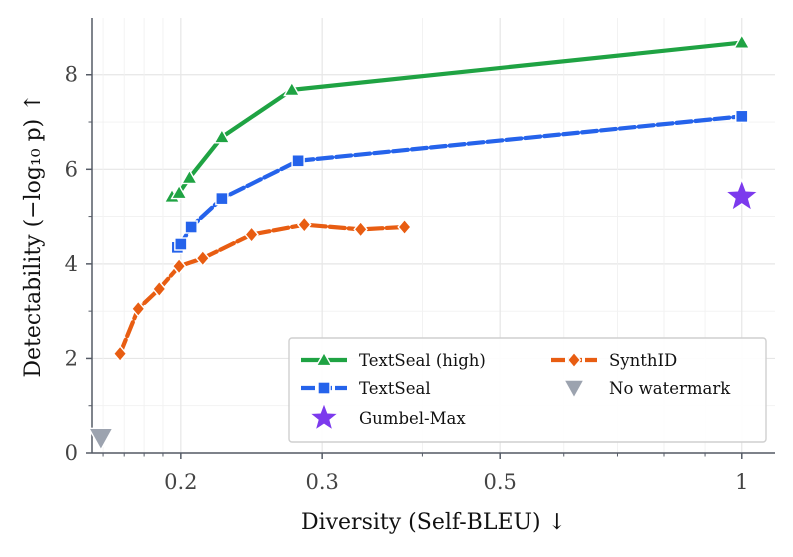  What do you see at coordinates (412, 418) in the screenshot?
I see `legend-label: Gumbel-Max` at bounding box center [412, 418].